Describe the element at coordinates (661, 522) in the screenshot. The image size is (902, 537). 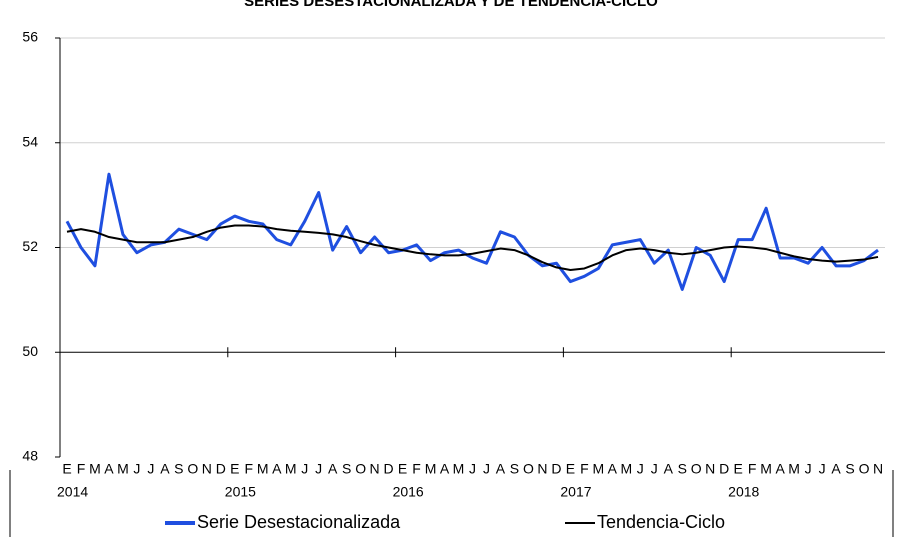
I see `legend-label: Tendencia-Ciclo` at that location.